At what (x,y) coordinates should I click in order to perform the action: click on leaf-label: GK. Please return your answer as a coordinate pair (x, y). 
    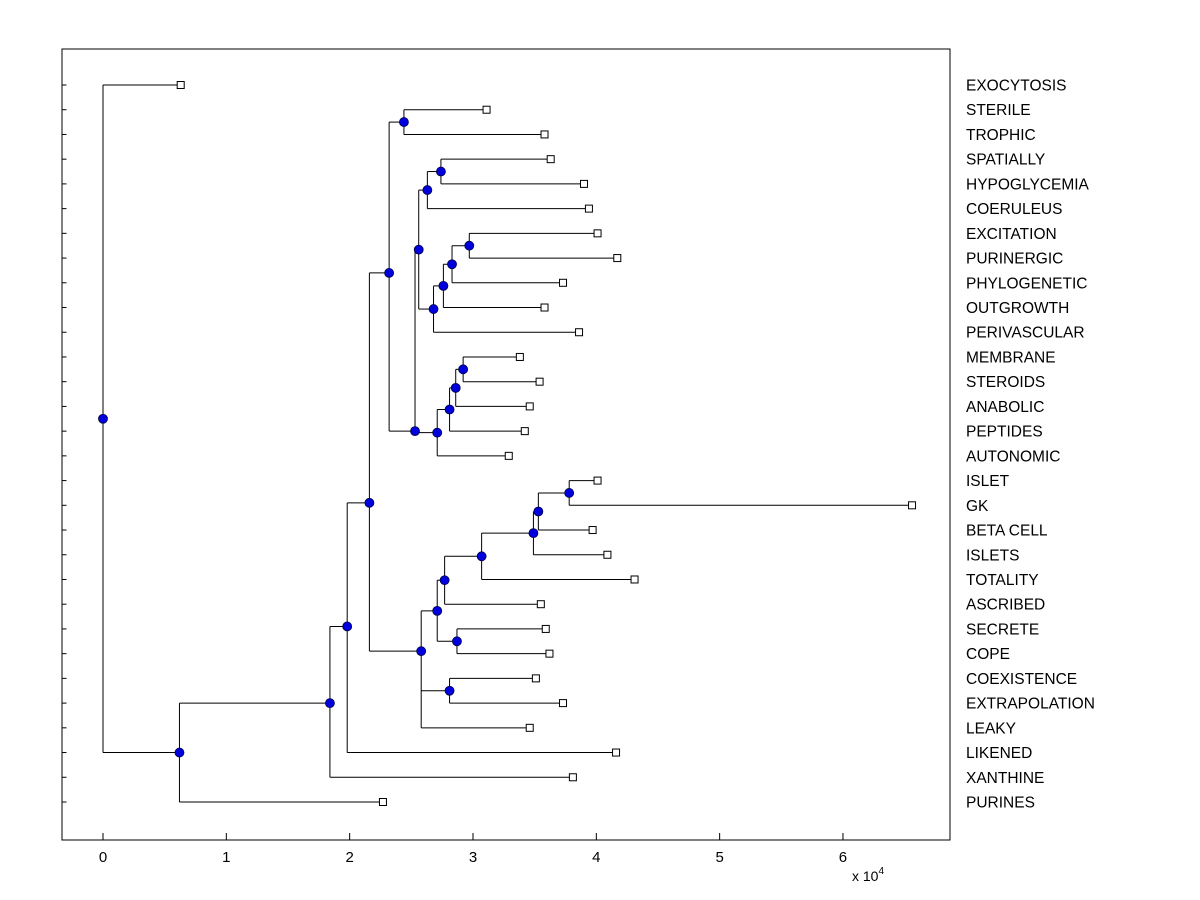
    Looking at the image, I should click on (977, 506).